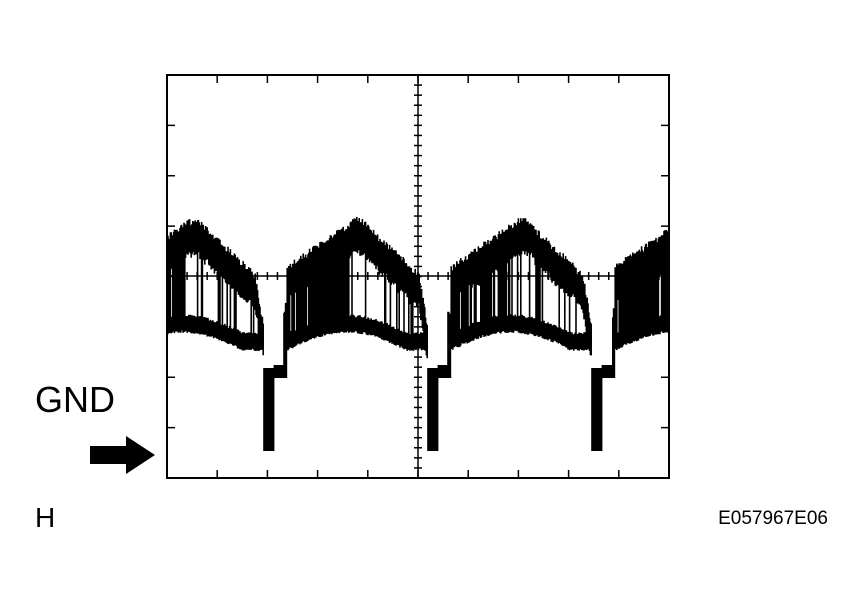 The height and width of the screenshot is (602, 864). Describe the element at coordinates (773, 518) in the screenshot. I see `figure-id: E057967E06` at that location.